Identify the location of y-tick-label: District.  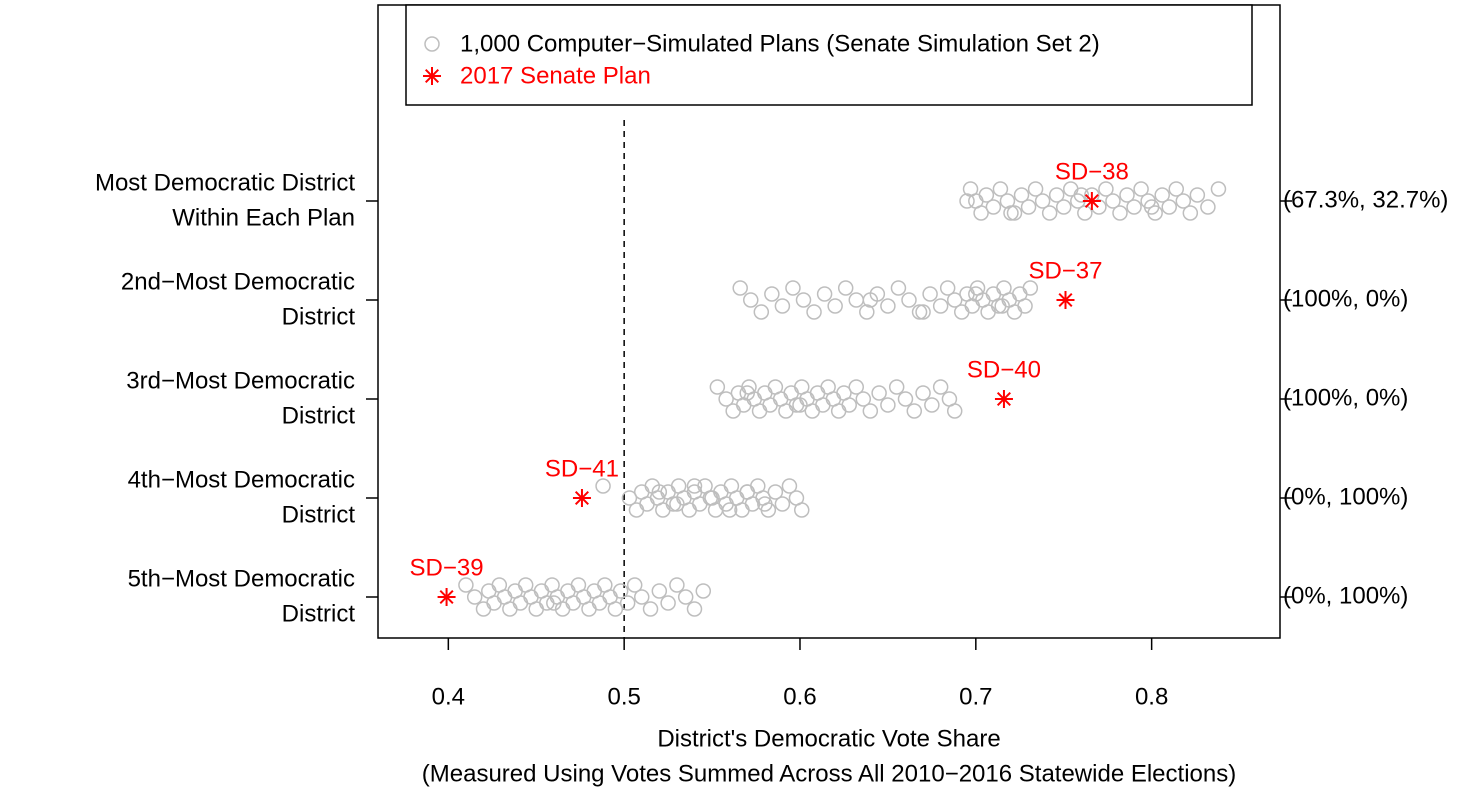
(319, 514).